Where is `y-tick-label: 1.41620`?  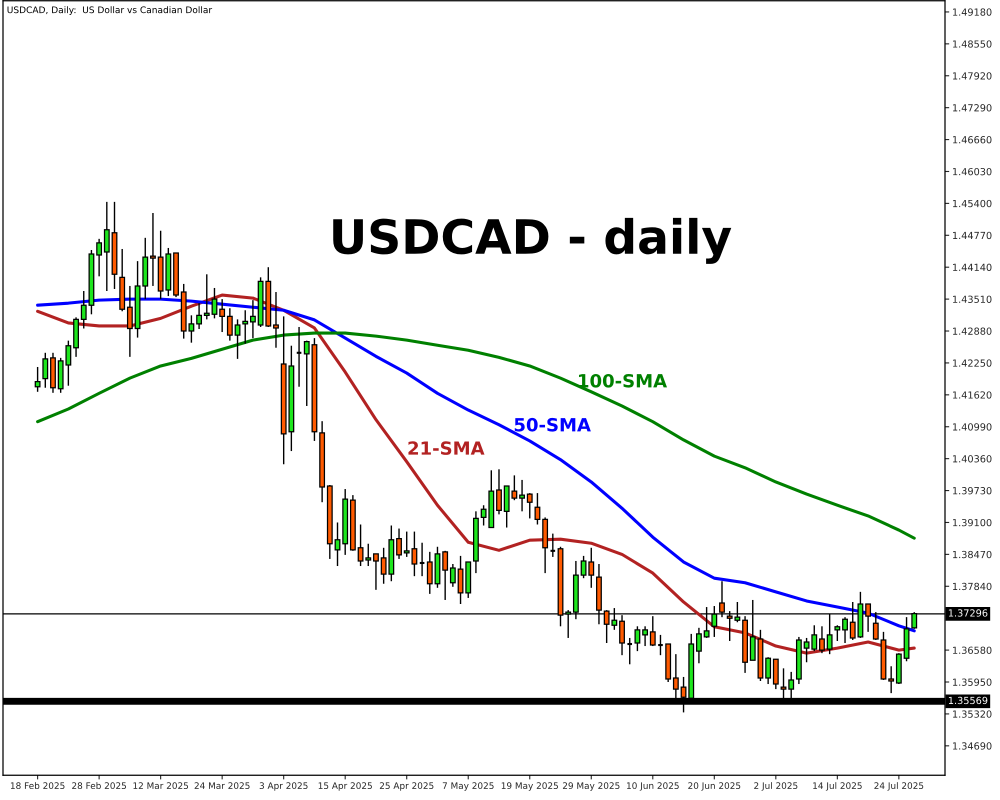 y-tick-label: 1.41620 is located at coordinates (972, 395).